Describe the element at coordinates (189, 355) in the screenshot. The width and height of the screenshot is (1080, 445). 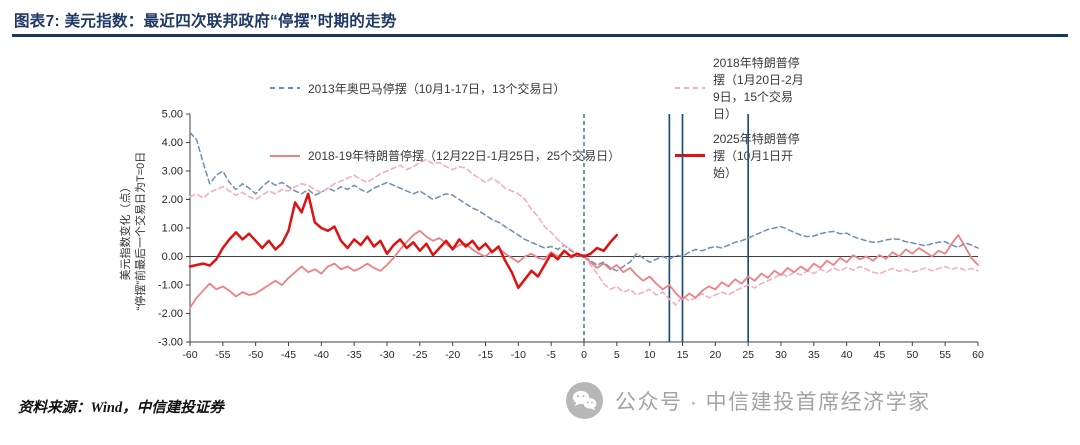
I see `x-tick-label: -60` at that location.